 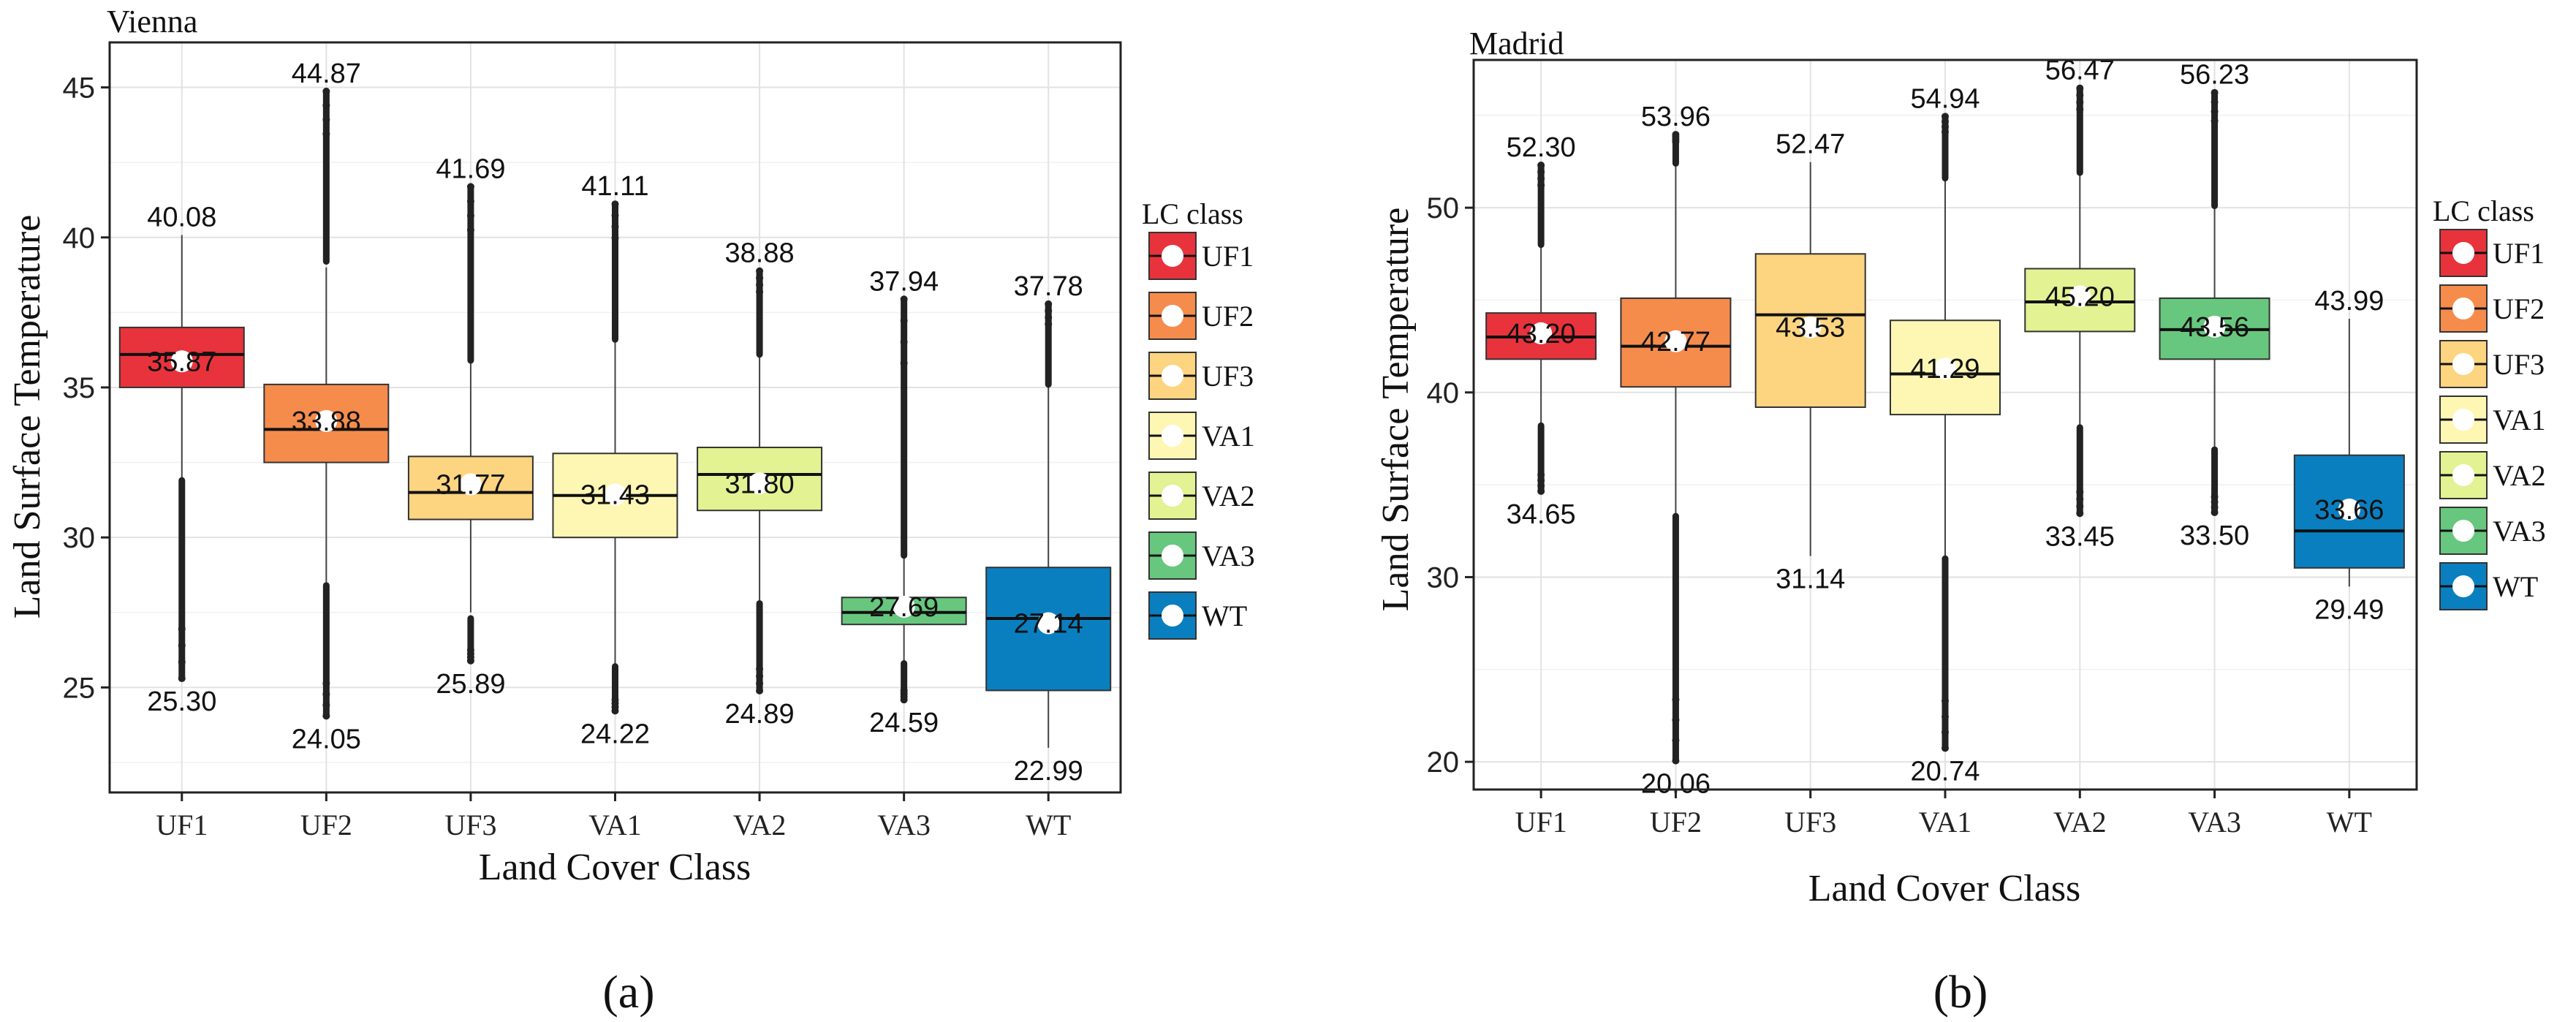 I want to click on mean-label: 42.77, so click(x=1676, y=342).